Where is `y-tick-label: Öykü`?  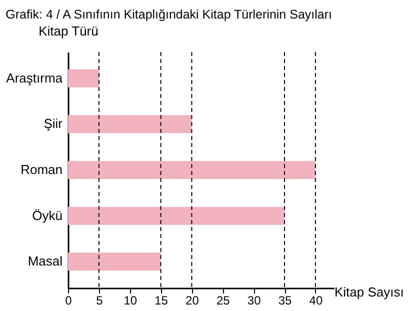
y-tick-label: Öykü is located at coordinates (47, 215).